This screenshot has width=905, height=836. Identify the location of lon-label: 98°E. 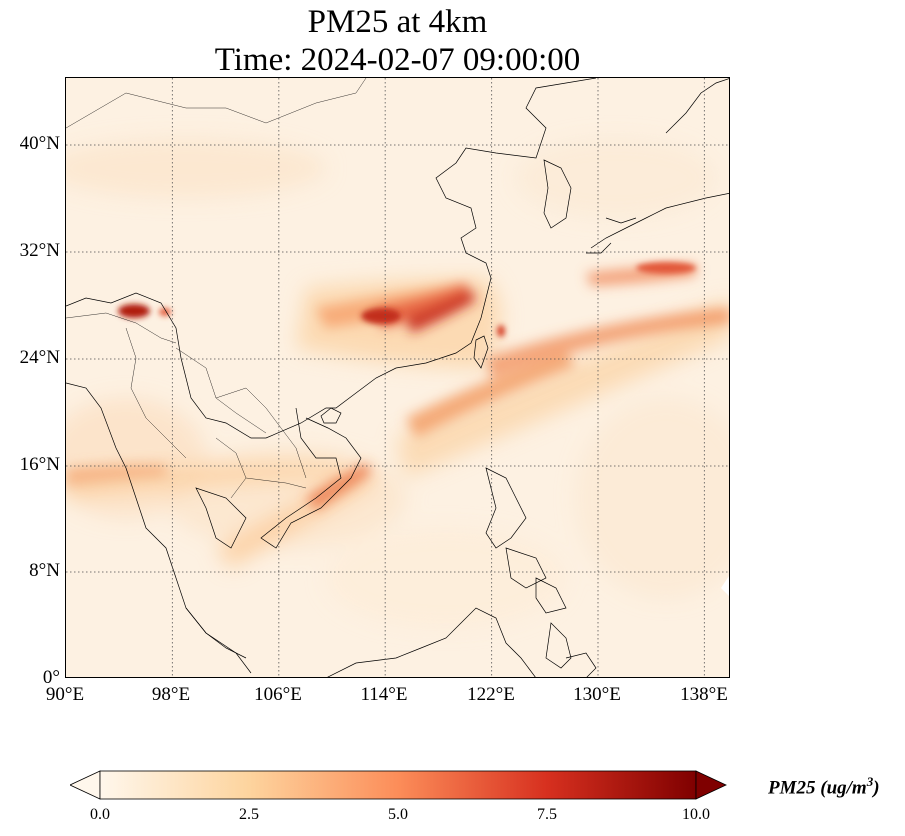
(171, 694).